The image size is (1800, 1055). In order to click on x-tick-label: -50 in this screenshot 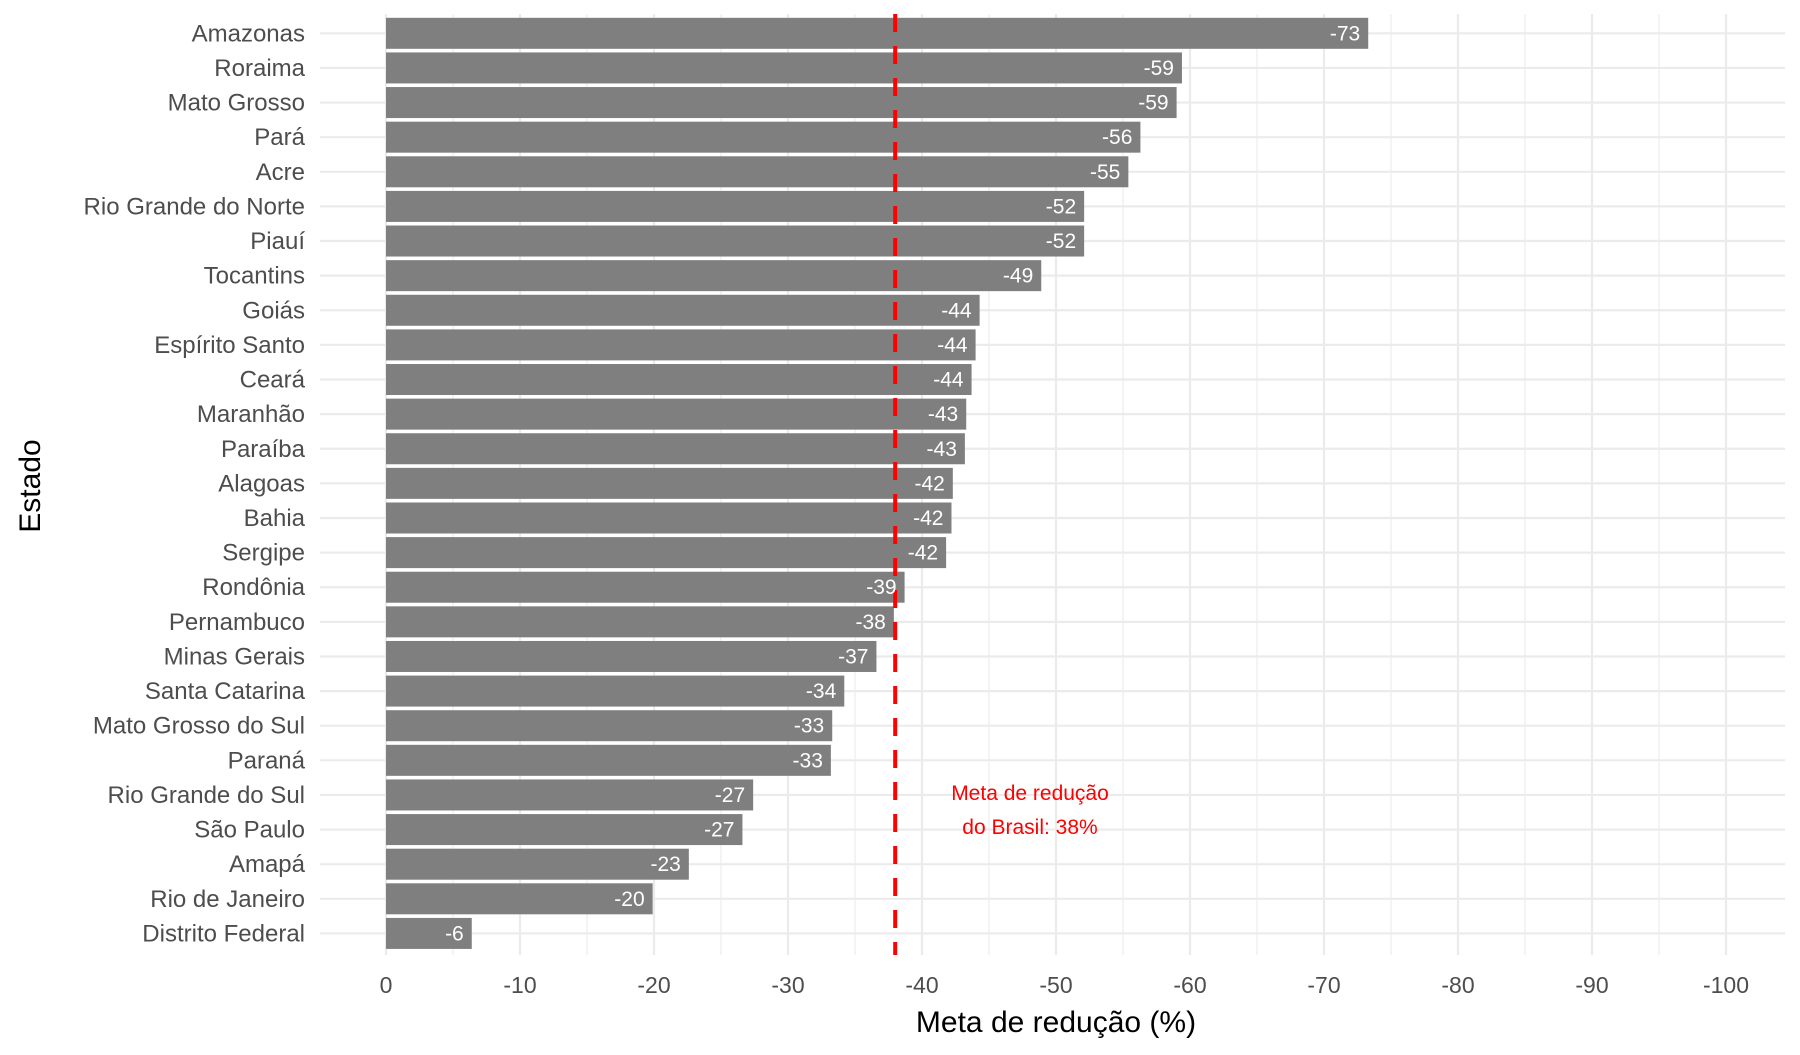, I will do `click(1055, 985)`.